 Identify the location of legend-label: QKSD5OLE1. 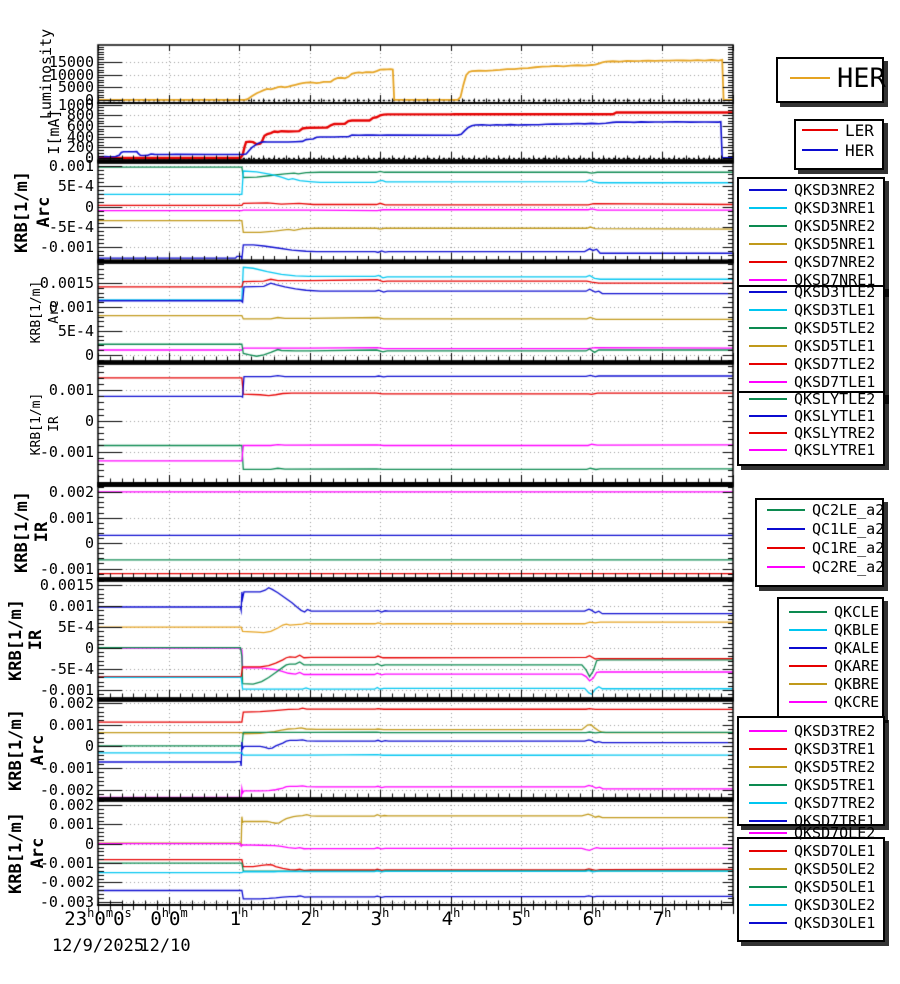
(835, 887).